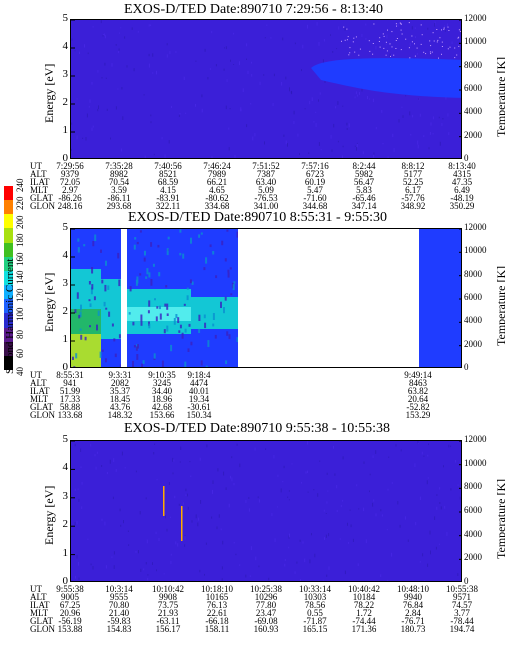 The width and height of the screenshot is (505, 649). I want to click on ylabel: Energy [eV], so click(49, 515).